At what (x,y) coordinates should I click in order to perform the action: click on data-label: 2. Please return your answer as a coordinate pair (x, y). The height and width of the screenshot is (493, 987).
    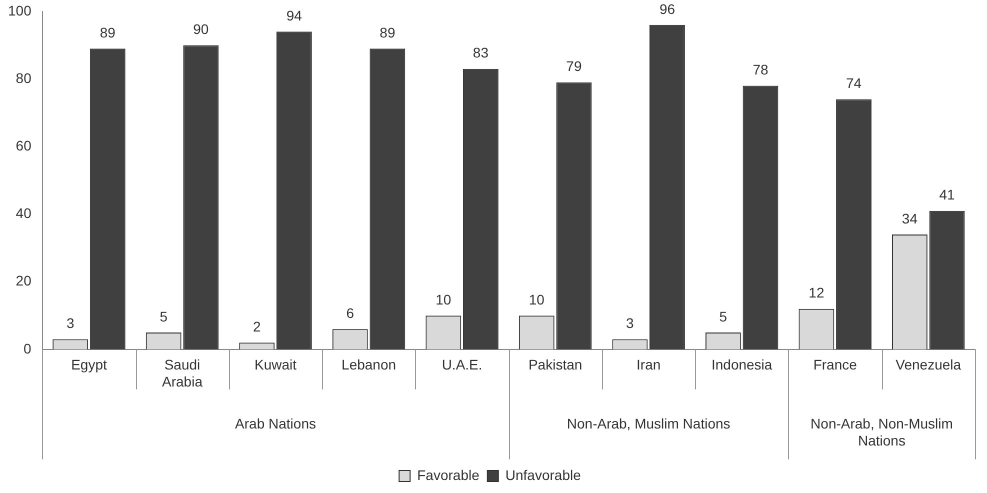
    Looking at the image, I should click on (256, 326).